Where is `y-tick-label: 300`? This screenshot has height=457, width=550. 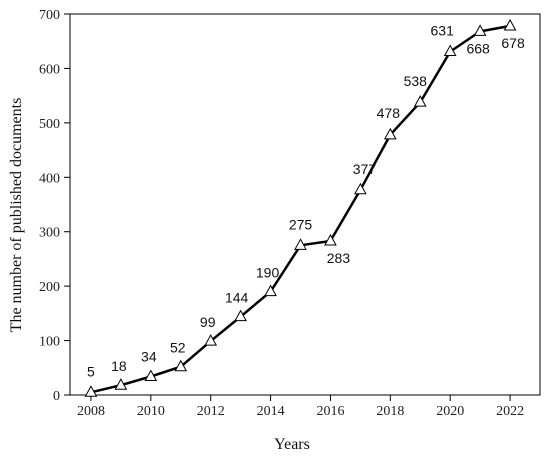
y-tick-label: 300 is located at coordinates (49, 233).